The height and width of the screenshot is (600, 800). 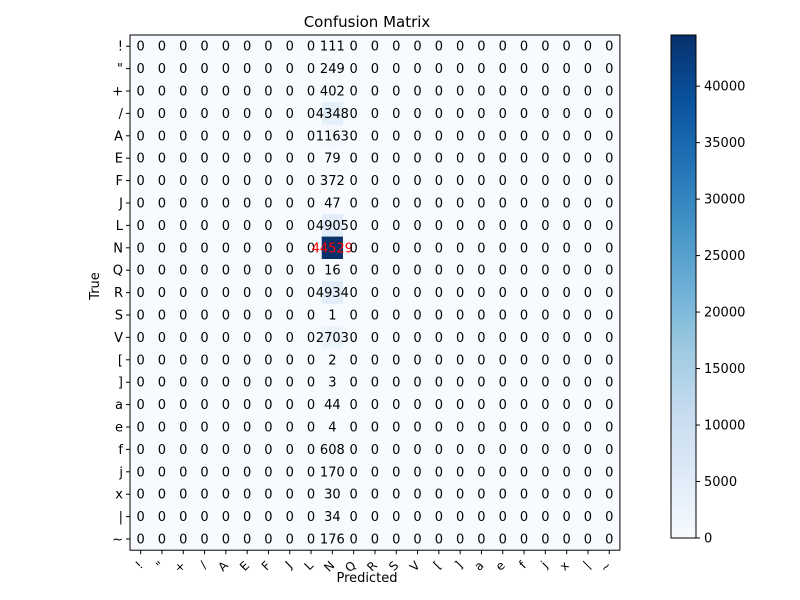 I want to click on y-tick-label: |, so click(x=121, y=517).